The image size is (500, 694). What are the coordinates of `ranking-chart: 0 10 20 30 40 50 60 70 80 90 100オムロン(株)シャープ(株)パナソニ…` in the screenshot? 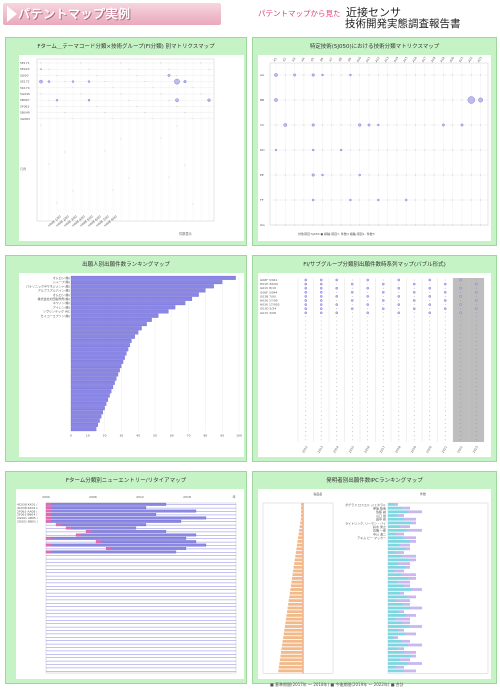 It's located at (134, 356).